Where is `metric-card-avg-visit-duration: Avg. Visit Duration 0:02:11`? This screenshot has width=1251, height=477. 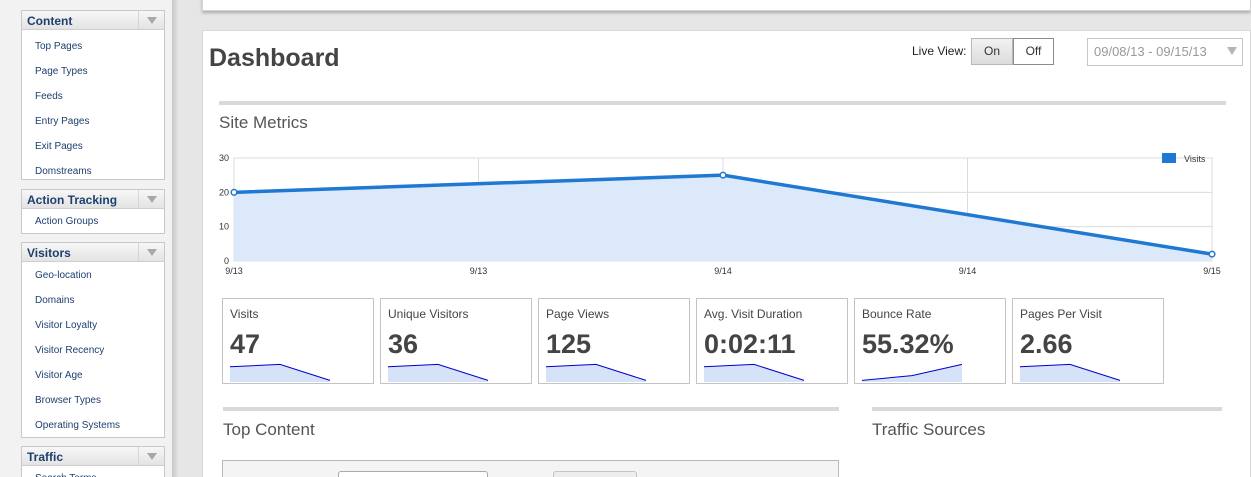
metric-card-avg-visit-duration: Avg. Visit Duration 0:02:11 is located at coordinates (772, 341).